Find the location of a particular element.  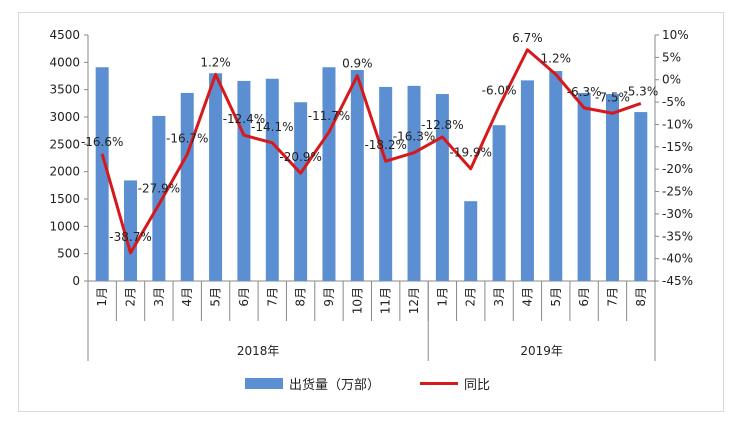

left-tick-label: 3500 is located at coordinates (64, 90).